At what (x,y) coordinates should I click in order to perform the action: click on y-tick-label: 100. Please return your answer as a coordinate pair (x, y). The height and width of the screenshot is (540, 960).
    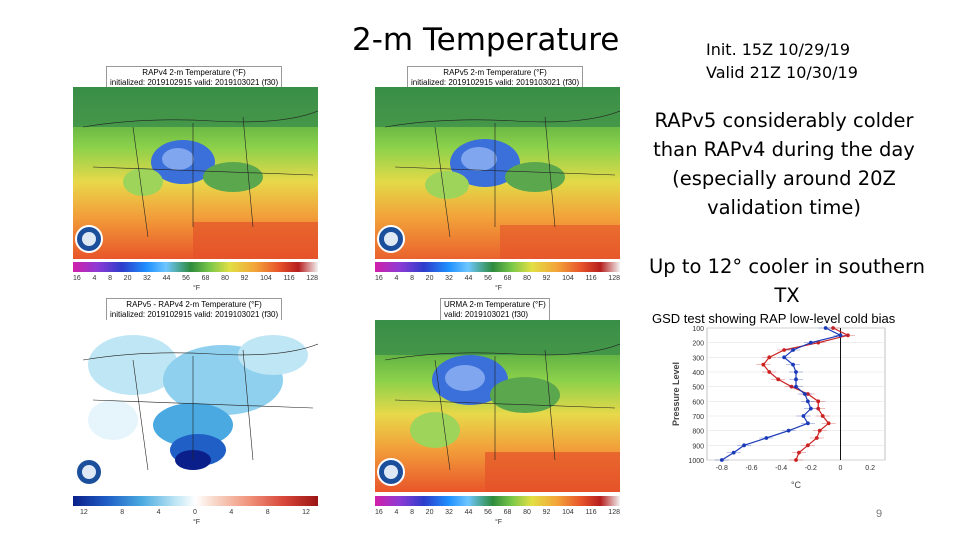
    Looking at the image, I should click on (698, 329).